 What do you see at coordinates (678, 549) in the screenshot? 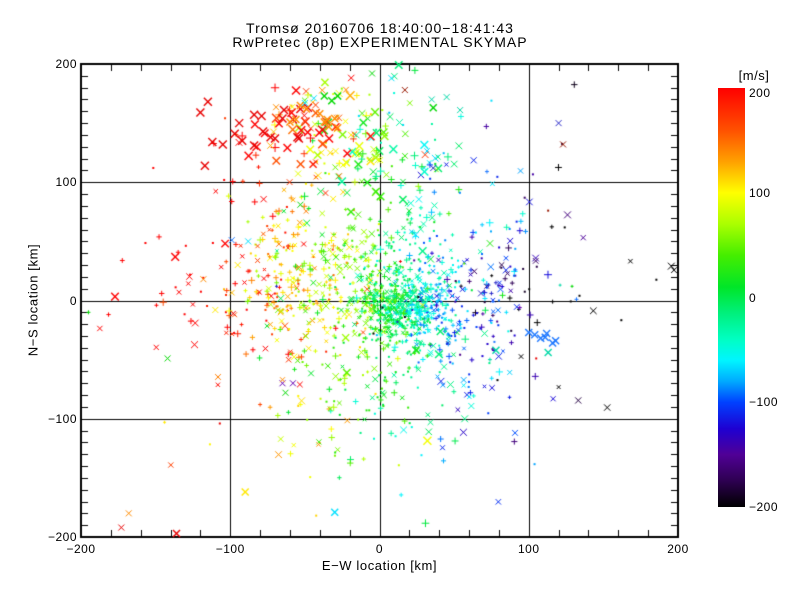
I see `x-tick-label: 200` at bounding box center [678, 549].